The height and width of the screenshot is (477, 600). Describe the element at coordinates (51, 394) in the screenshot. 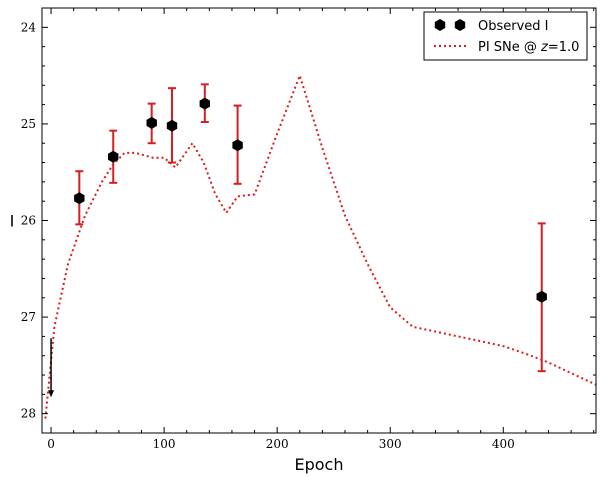

I see `upper-limit-head` at that location.